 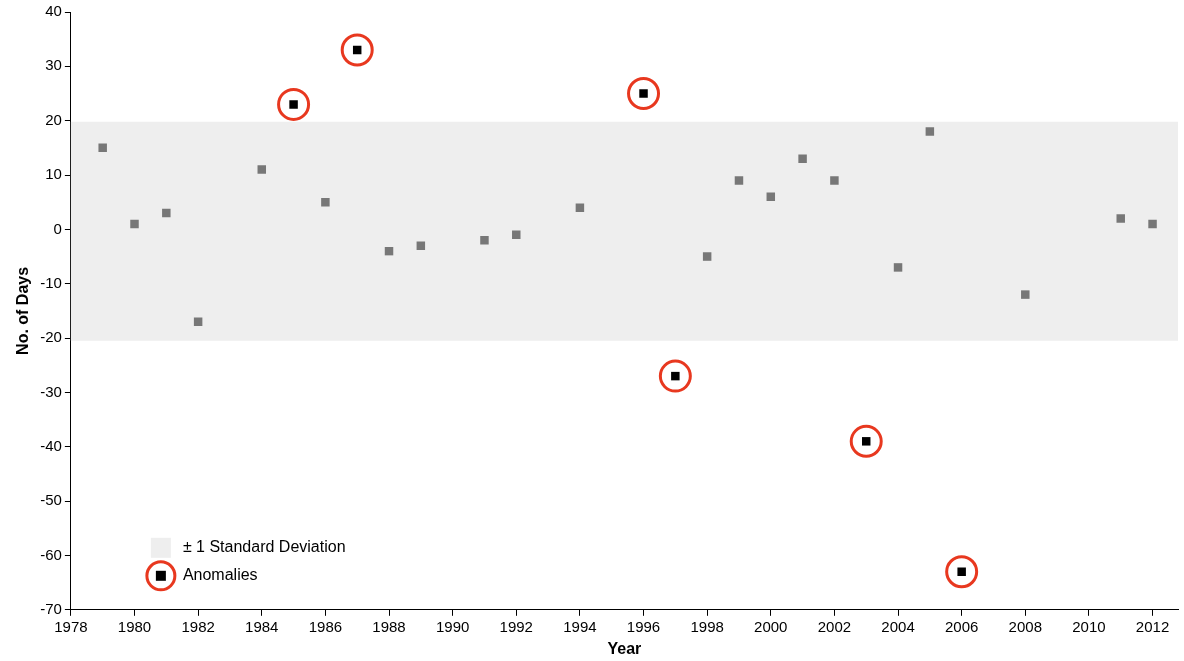 I want to click on y-tick-label: -60, so click(x=51, y=554).